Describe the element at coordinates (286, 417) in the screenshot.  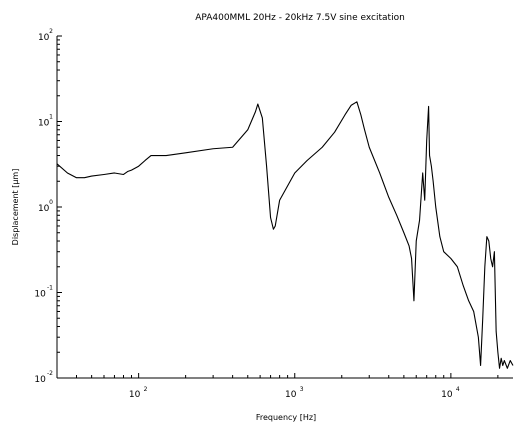
I see `x-axis-label: Frequency [Hz]` at that location.